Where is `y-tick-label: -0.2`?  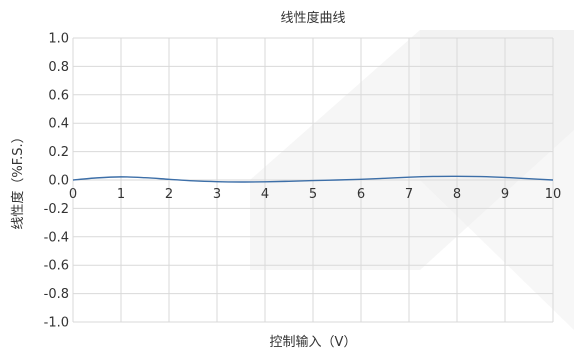
y-tick-label: -0.2 is located at coordinates (56, 209).